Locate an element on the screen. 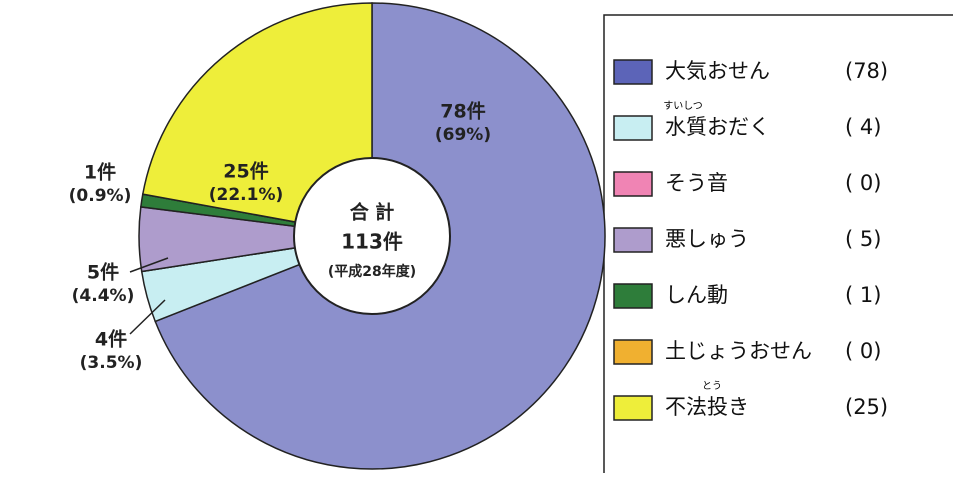 The height and width of the screenshot is (477, 953). percent-label: (4.4%) is located at coordinates (103, 296).